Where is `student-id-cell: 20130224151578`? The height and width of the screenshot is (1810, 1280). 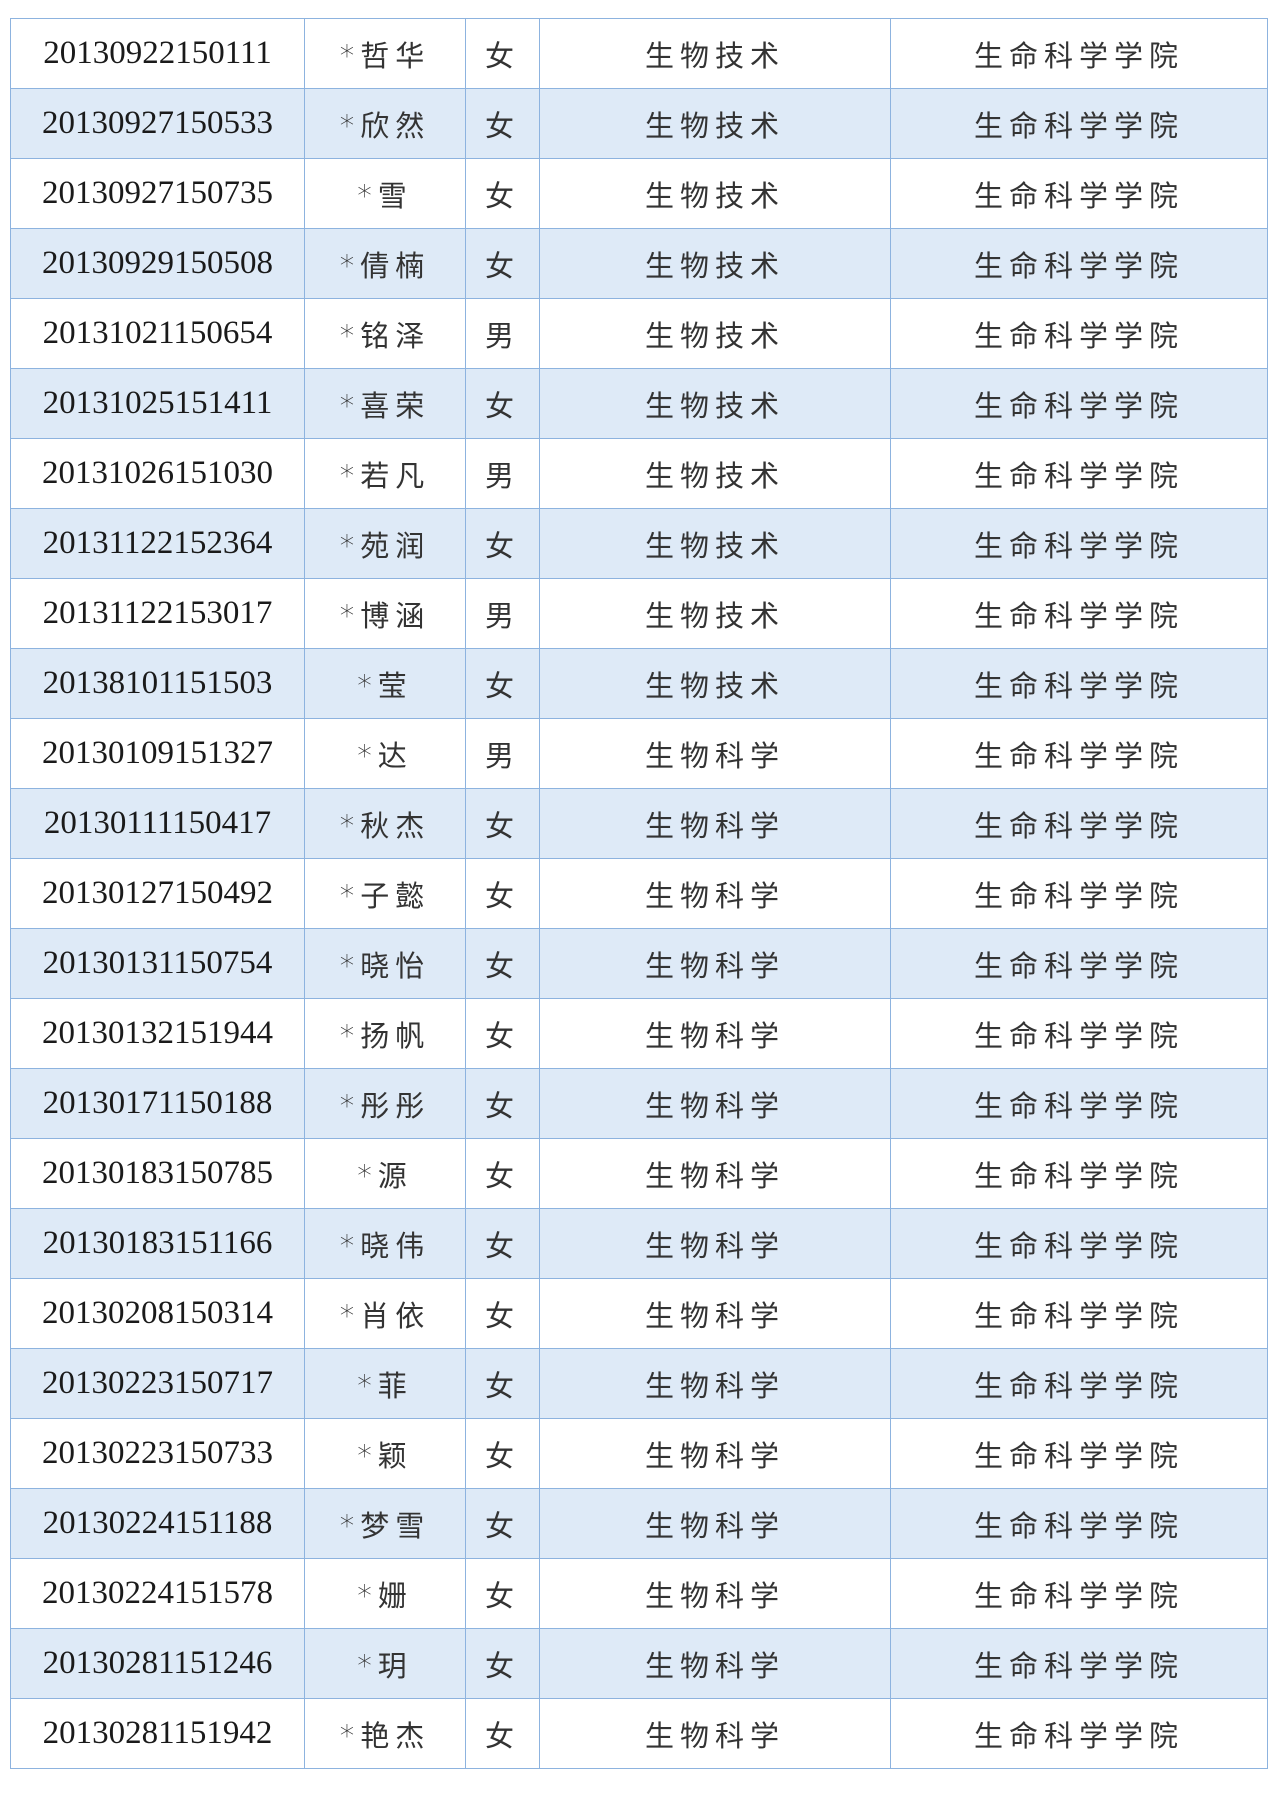
student-id-cell: 20130224151578 is located at coordinates (157, 1593).